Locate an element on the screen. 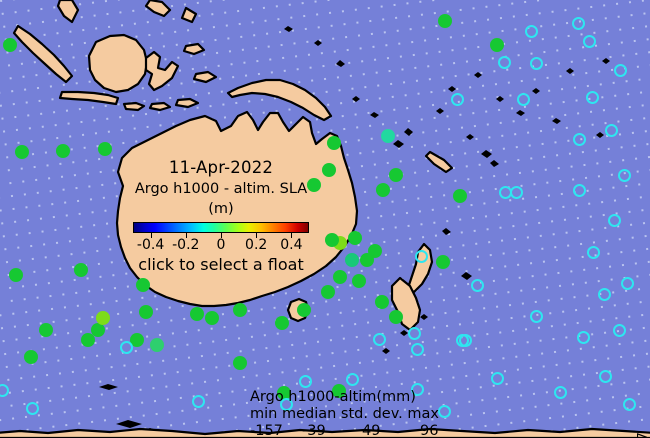 This screenshot has height=438, width=650. colorbar-tick-label: 0 is located at coordinates (221, 245).